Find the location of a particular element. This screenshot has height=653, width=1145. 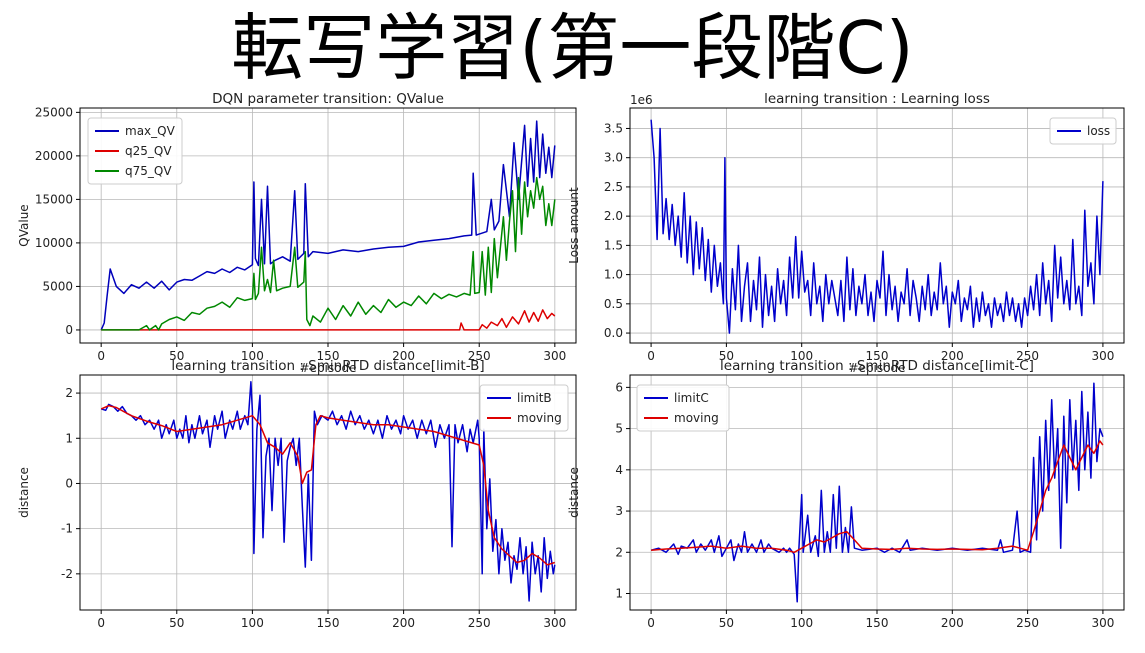

legend-label-q75_QV: q75_QV is located at coordinates (148, 171).